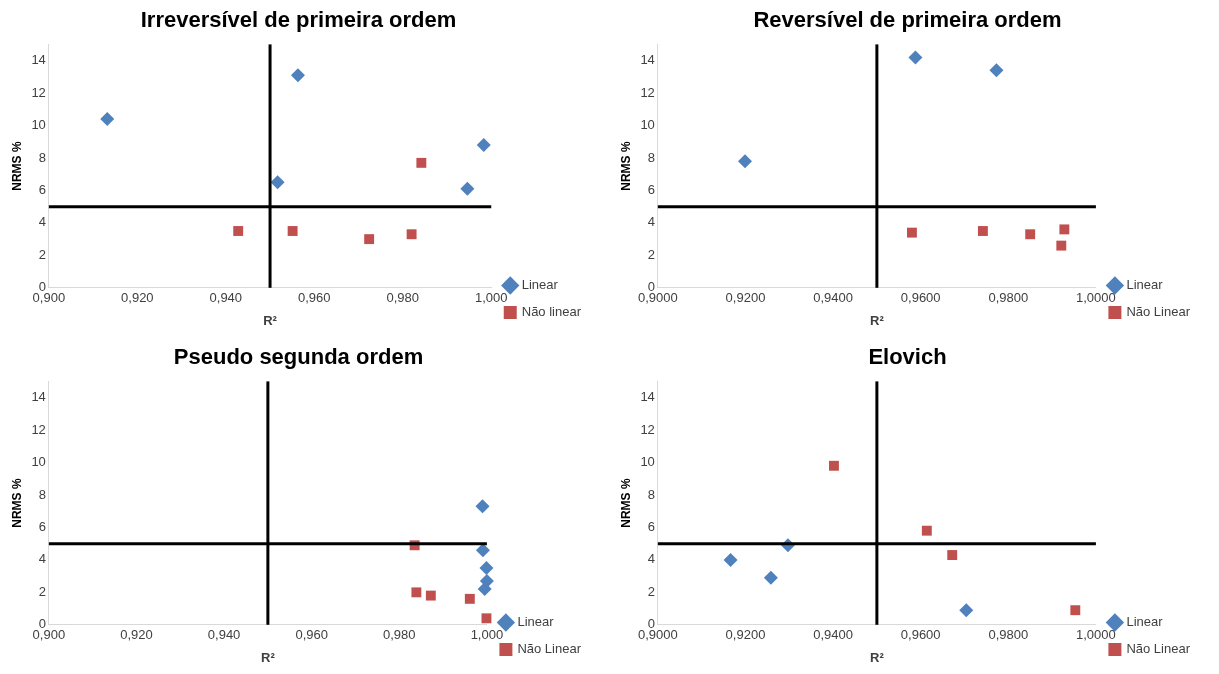  Describe the element at coordinates (907, 357) in the screenshot. I see `chart-title: Elovich` at that location.